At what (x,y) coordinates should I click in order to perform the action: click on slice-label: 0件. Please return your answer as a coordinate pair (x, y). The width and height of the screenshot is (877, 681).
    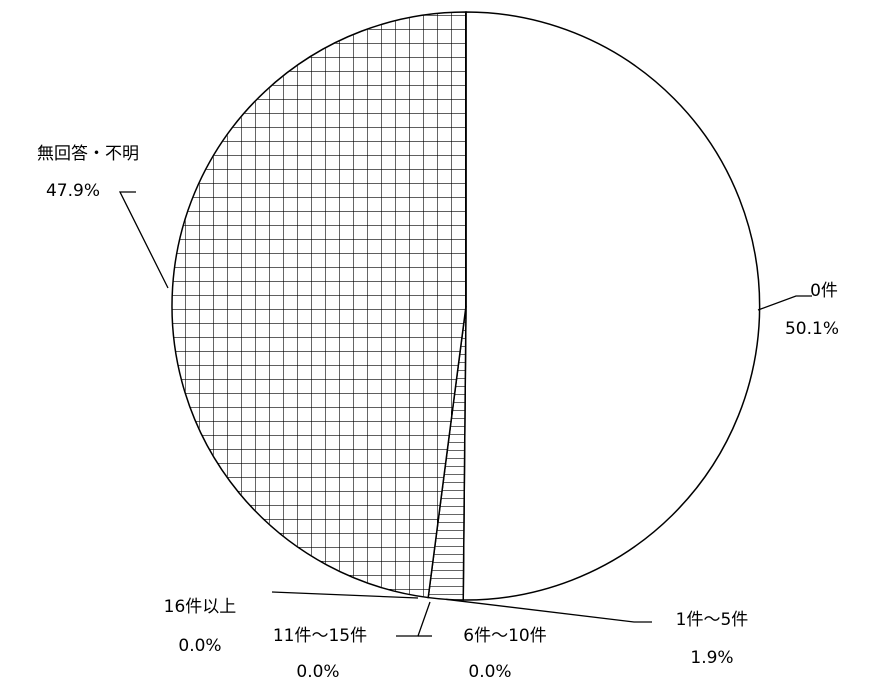
    Looking at the image, I should click on (824, 291).